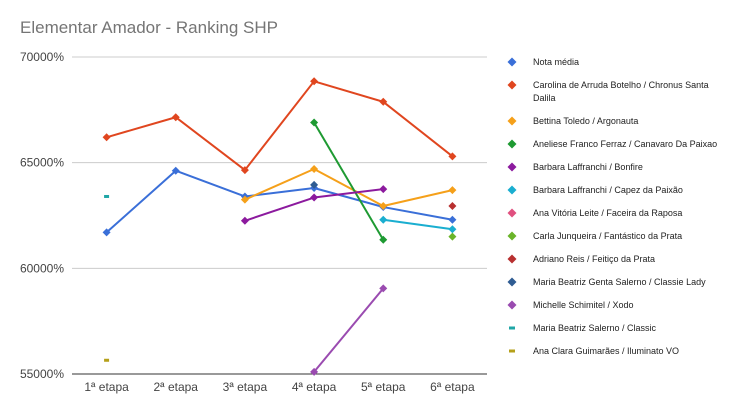 This screenshot has height=413, width=746. I want to click on x-tick-label: 5ª etapa, so click(383, 387).